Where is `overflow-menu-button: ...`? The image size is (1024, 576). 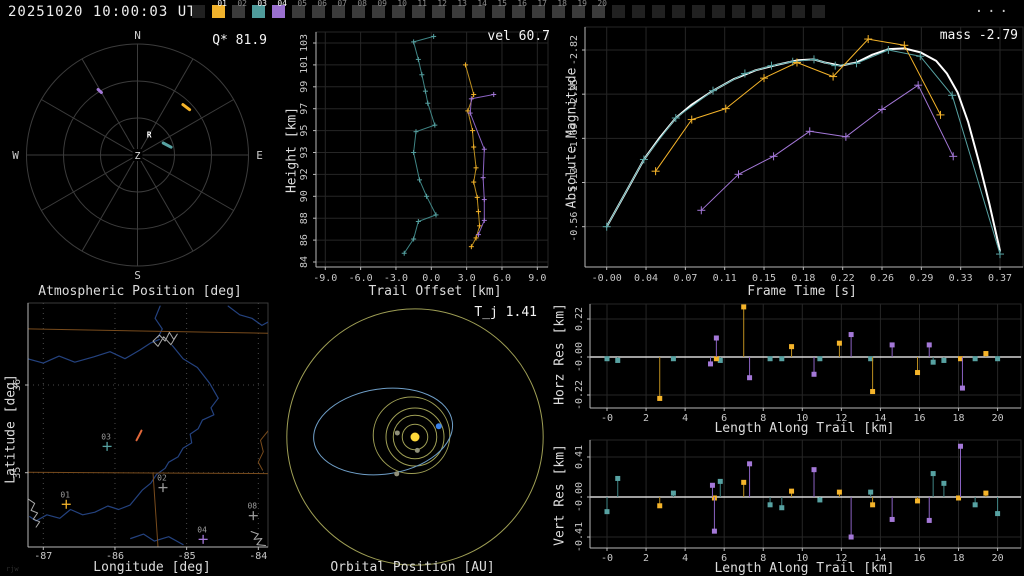 overflow-menu-button: ... is located at coordinates (993, 8).